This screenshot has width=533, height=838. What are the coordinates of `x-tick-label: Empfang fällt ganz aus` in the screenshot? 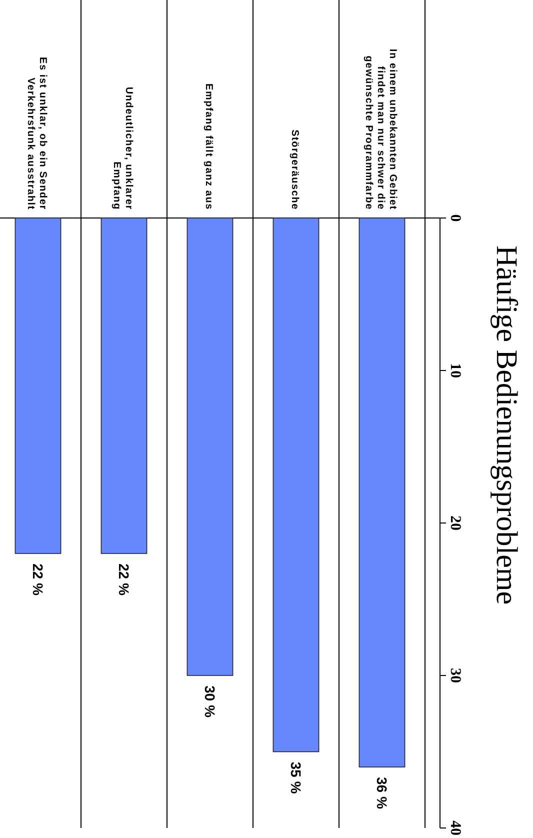 It's located at (208, 146).